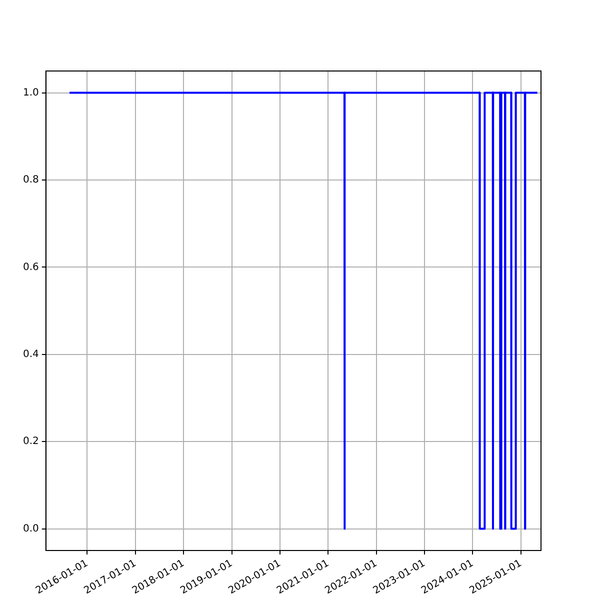 This screenshot has width=600, height=600. Describe the element at coordinates (30, 442) in the screenshot. I see `y-tick-label: 0.2` at that location.